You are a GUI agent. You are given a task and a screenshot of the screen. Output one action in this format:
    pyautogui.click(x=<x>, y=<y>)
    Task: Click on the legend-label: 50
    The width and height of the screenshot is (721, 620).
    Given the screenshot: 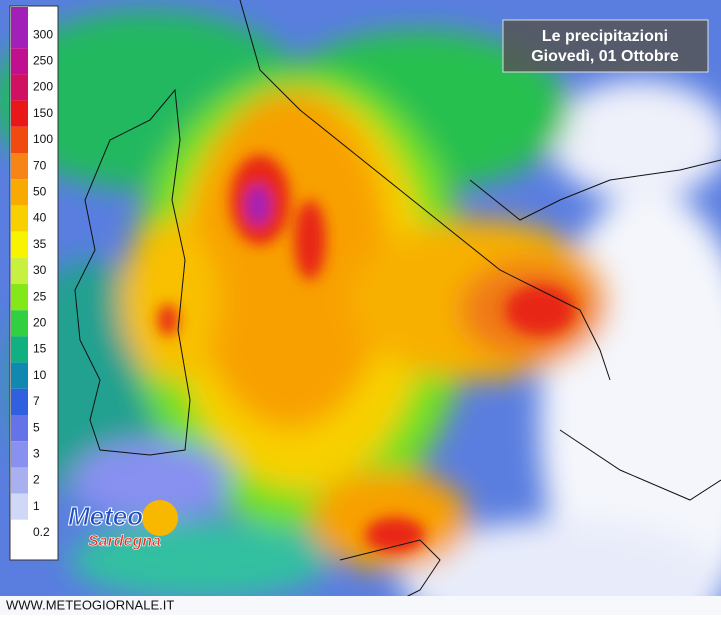 What is the action you would take?
    pyautogui.click(x=40, y=191)
    